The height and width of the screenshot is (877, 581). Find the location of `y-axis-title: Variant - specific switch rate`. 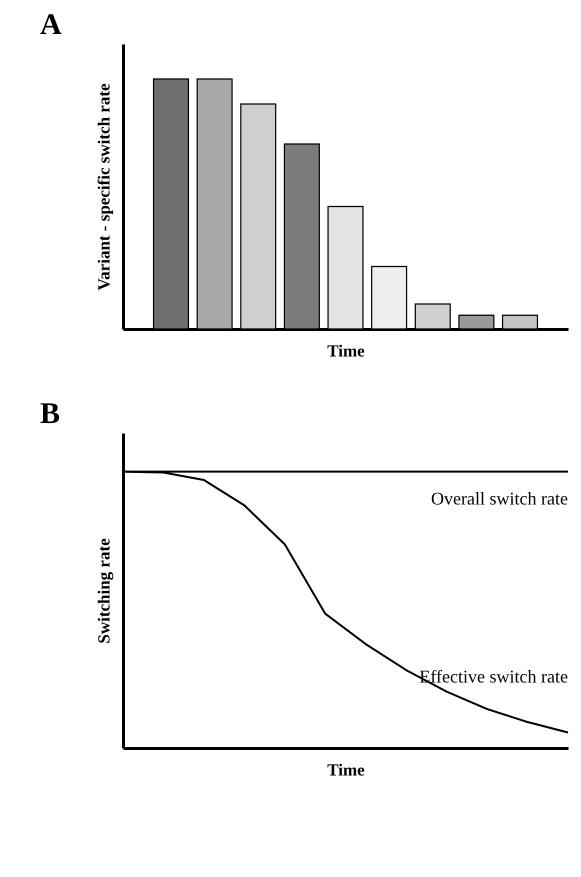

y-axis-title: Variant - specific switch rate is located at coordinates (104, 186).